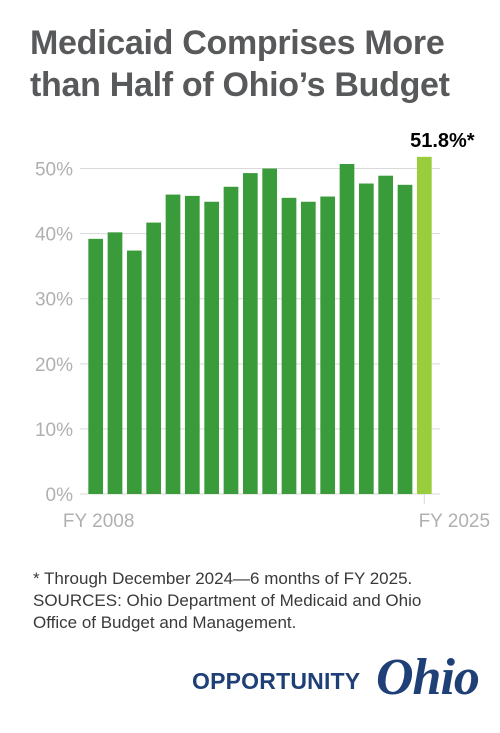 The image size is (500, 733). What do you see at coordinates (54, 365) in the screenshot?
I see `y-tick-label: 20%` at bounding box center [54, 365].